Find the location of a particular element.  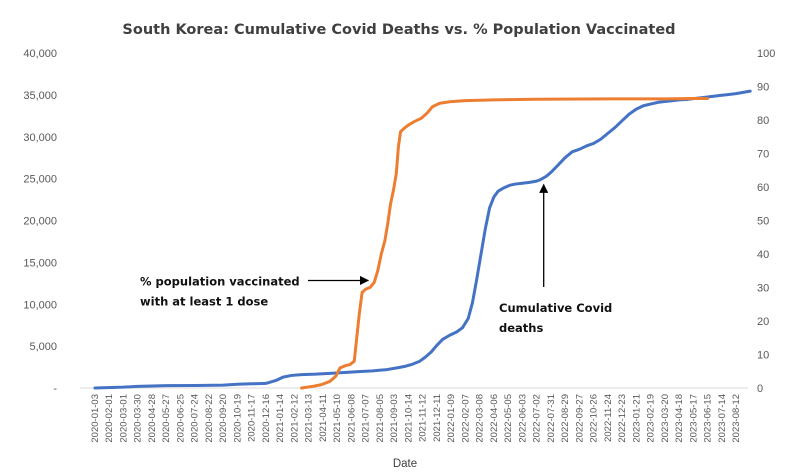

deaths-annotation-line: deaths is located at coordinates (521, 328).